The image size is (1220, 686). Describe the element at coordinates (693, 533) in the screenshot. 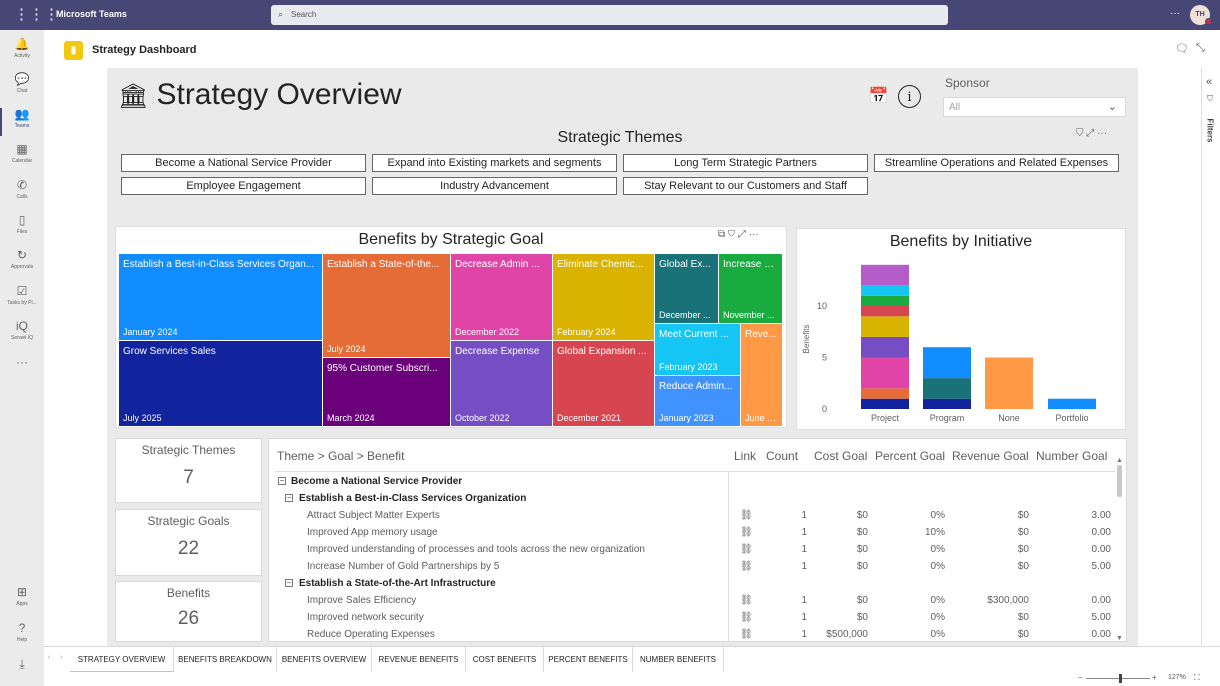

I see `table-row: Improved App memory usage ⛓ 1 $0 10% $0 0.00` at that location.